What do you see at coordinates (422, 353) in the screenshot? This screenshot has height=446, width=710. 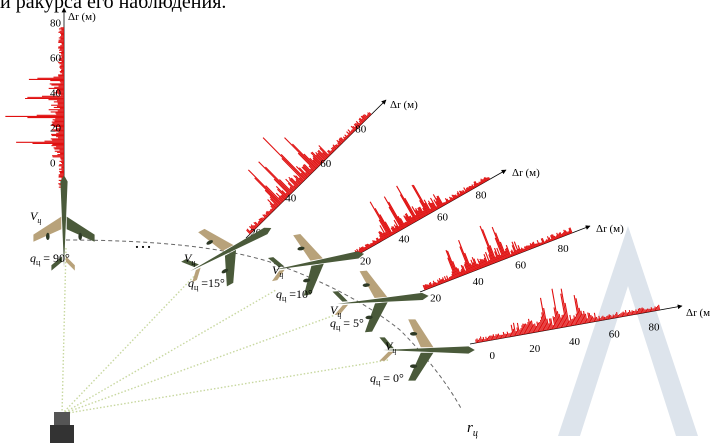 I see `aircraft-4: Vц qц = 0°` at bounding box center [422, 353].